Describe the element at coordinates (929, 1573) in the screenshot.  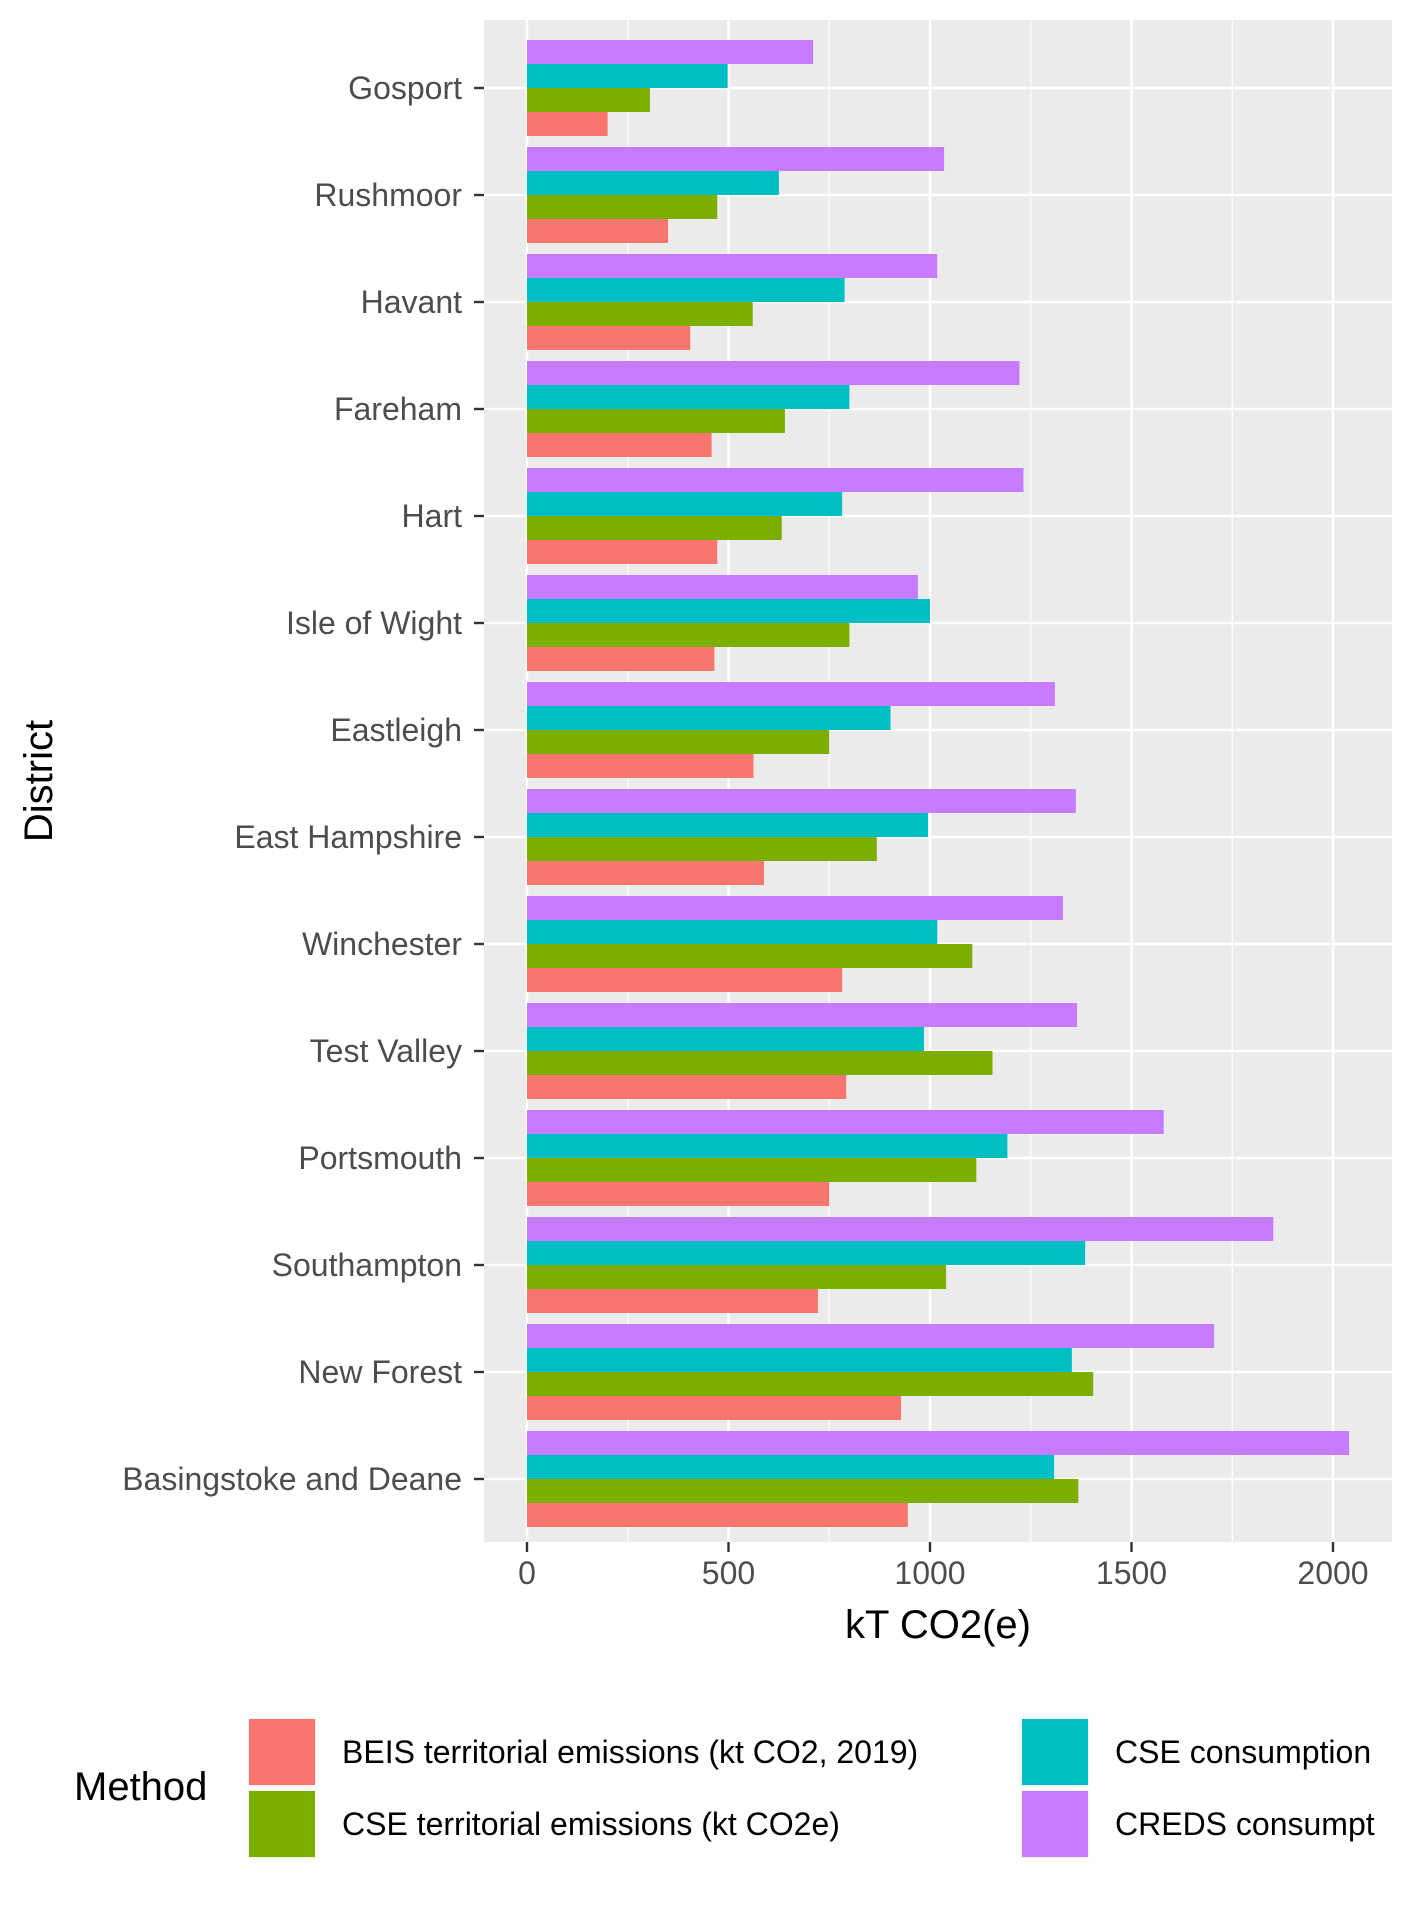
I see `x-tick-label: 1000` at that location.